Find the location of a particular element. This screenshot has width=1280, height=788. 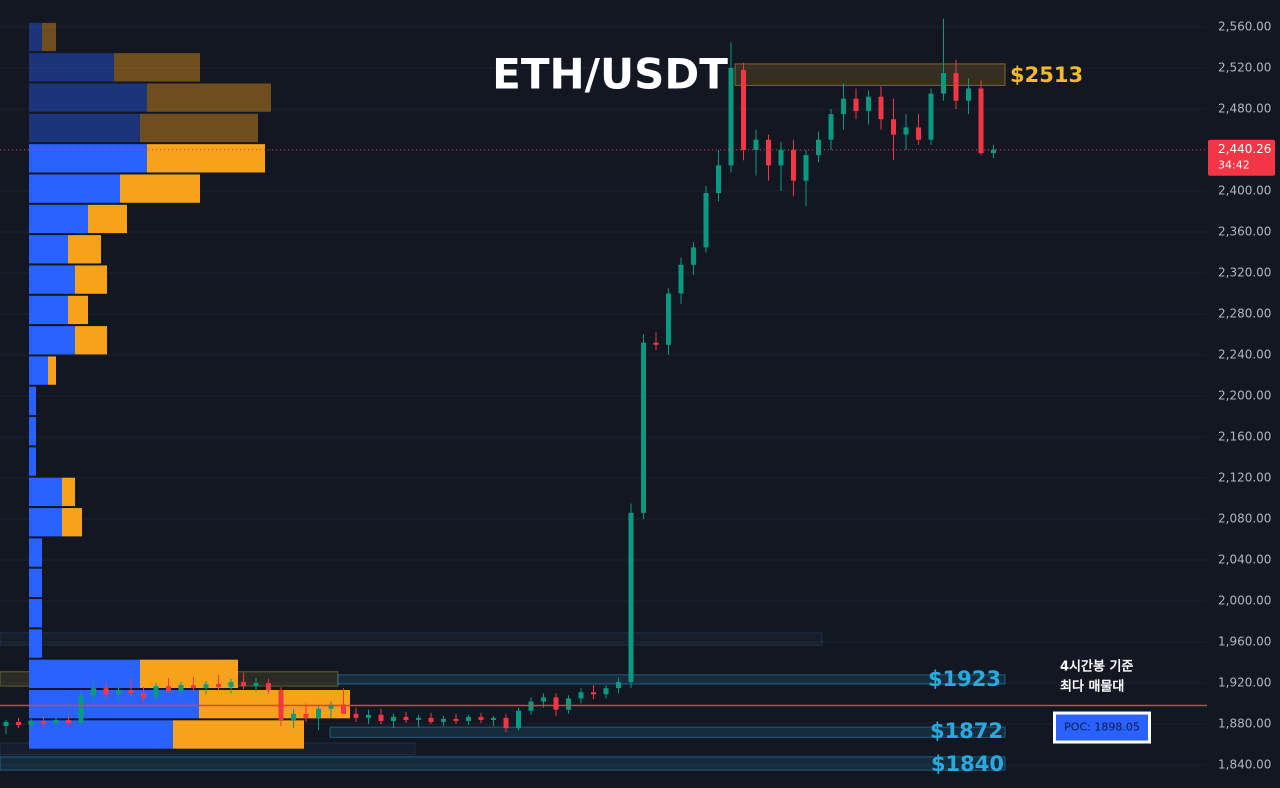

zone-label: $2513 is located at coordinates (1046, 75).